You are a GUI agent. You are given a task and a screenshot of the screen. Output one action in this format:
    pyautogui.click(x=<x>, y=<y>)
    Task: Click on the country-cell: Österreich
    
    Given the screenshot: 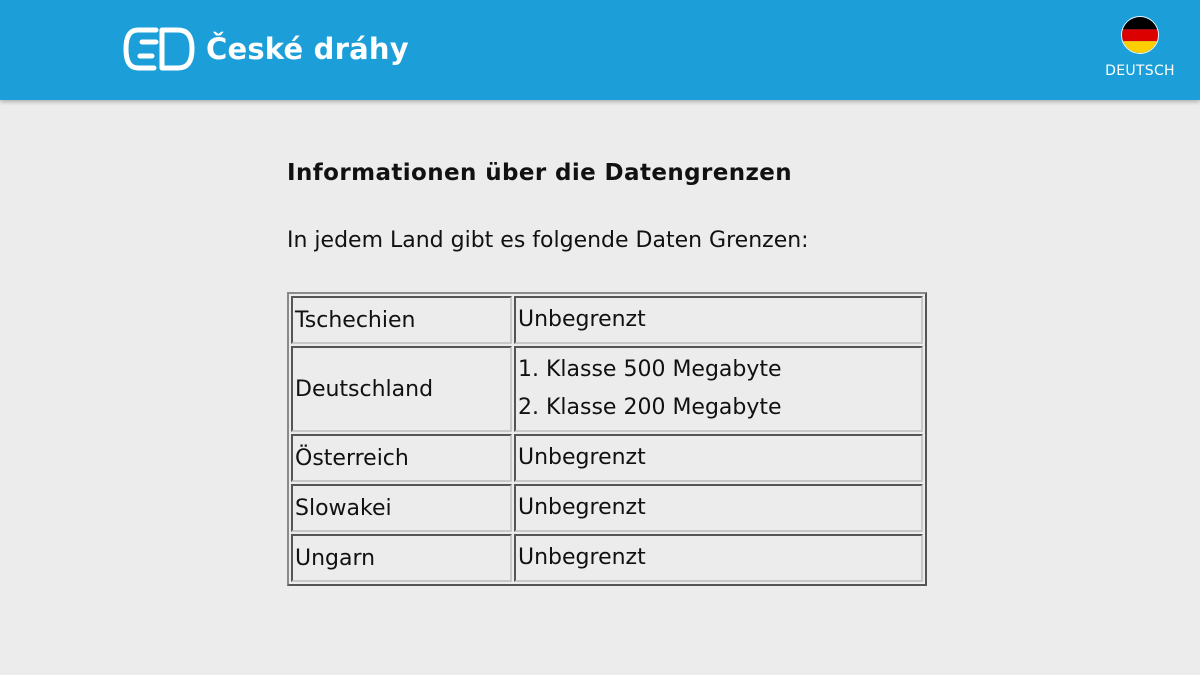 What is the action you would take?
    pyautogui.click(x=401, y=458)
    